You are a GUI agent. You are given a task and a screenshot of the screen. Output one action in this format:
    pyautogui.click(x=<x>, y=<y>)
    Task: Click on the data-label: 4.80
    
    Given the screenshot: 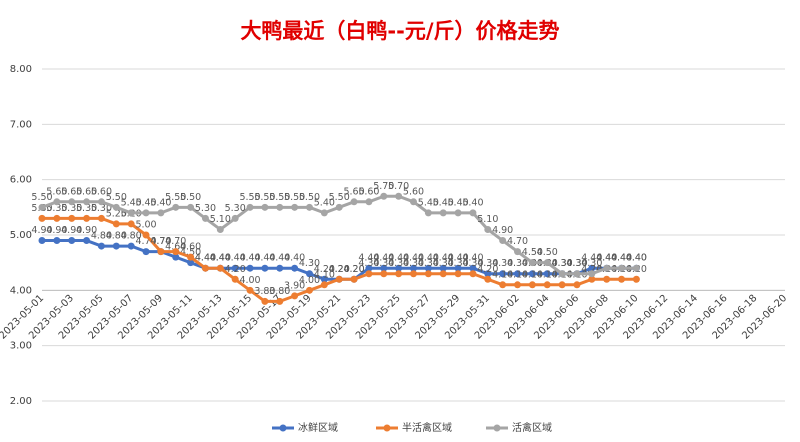 What is the action you would take?
    pyautogui.click(x=101, y=236)
    